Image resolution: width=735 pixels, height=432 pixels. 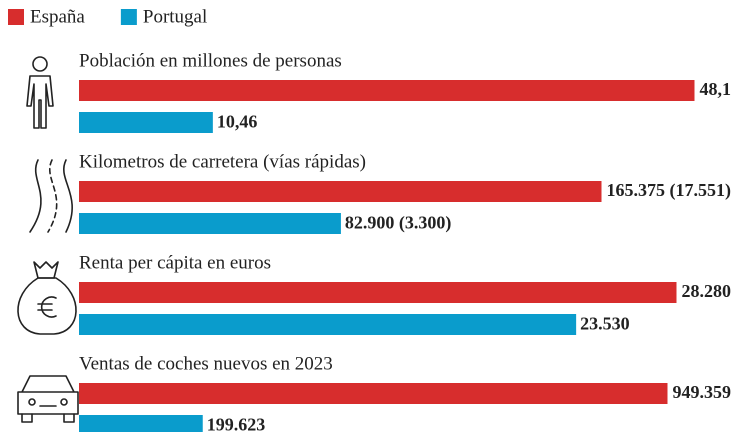 What do you see at coordinates (210, 60) in the screenshot?
I see `group-title: Población en millones de personas` at bounding box center [210, 60].